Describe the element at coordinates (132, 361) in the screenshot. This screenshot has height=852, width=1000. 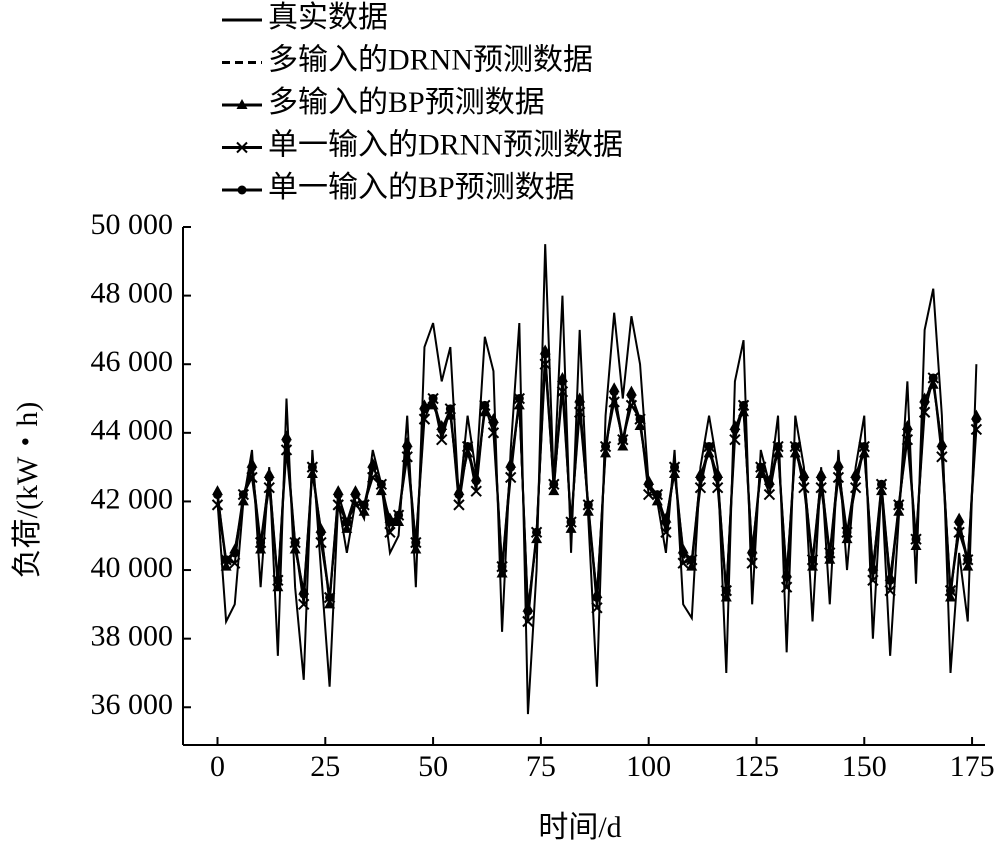
I see `y-tick-label: 46 000` at that location.